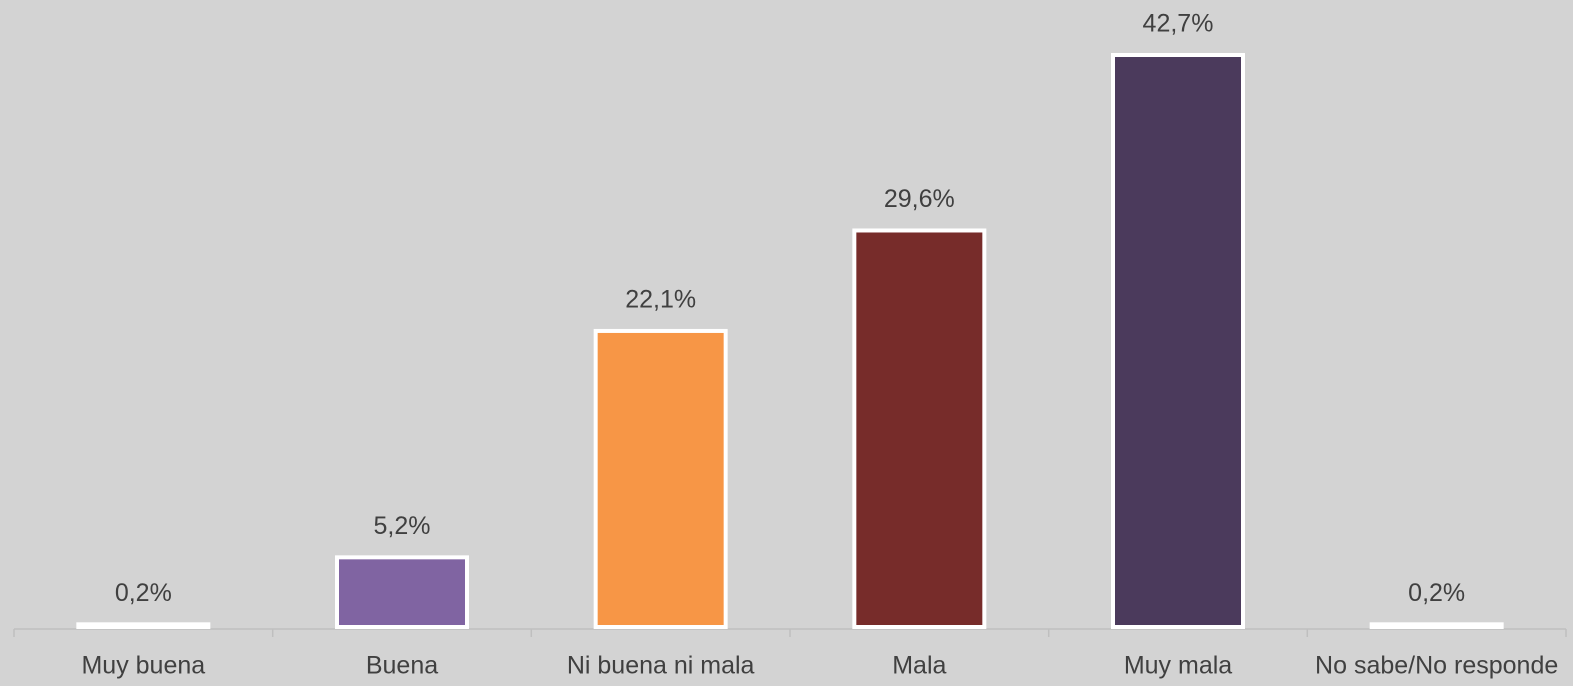 Image resolution: width=1573 pixels, height=686 pixels. Describe the element at coordinates (660, 300) in the screenshot. I see `data-label: 22,1%` at that location.